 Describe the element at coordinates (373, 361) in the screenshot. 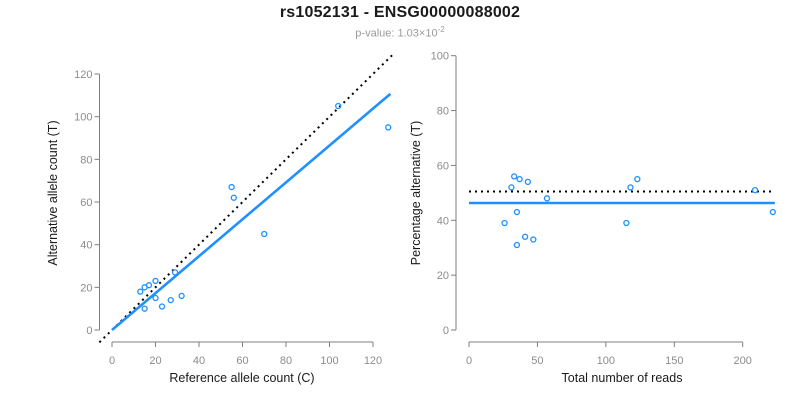

I see `x-tick-label: 120` at that location.